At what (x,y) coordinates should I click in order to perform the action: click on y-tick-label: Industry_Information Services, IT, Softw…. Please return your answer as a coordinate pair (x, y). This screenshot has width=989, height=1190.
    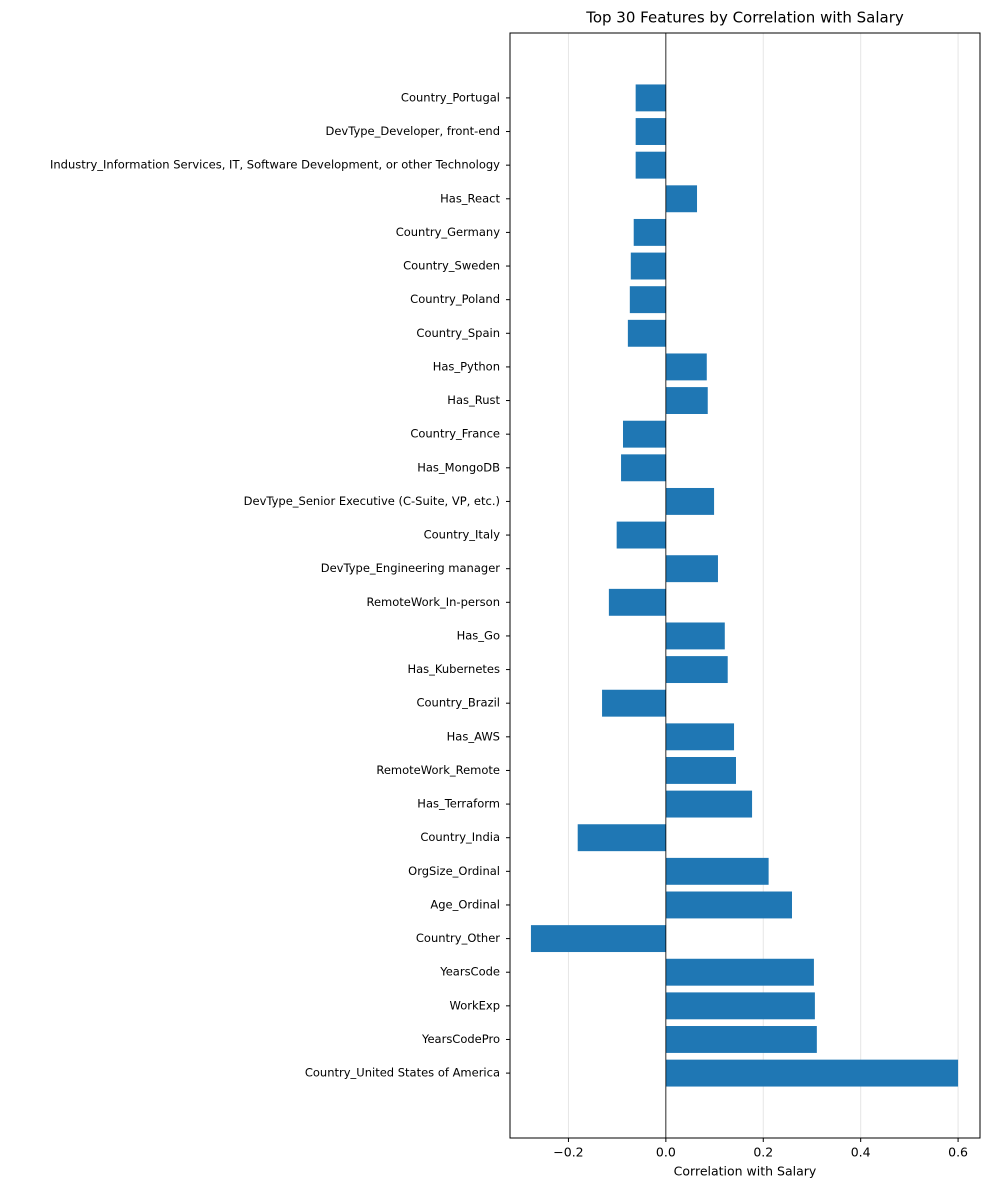
    Looking at the image, I should click on (275, 165).